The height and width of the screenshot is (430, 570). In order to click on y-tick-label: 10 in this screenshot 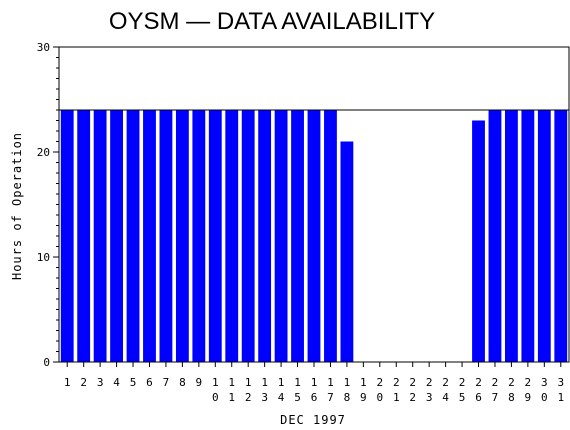, I will do `click(43, 257)`.